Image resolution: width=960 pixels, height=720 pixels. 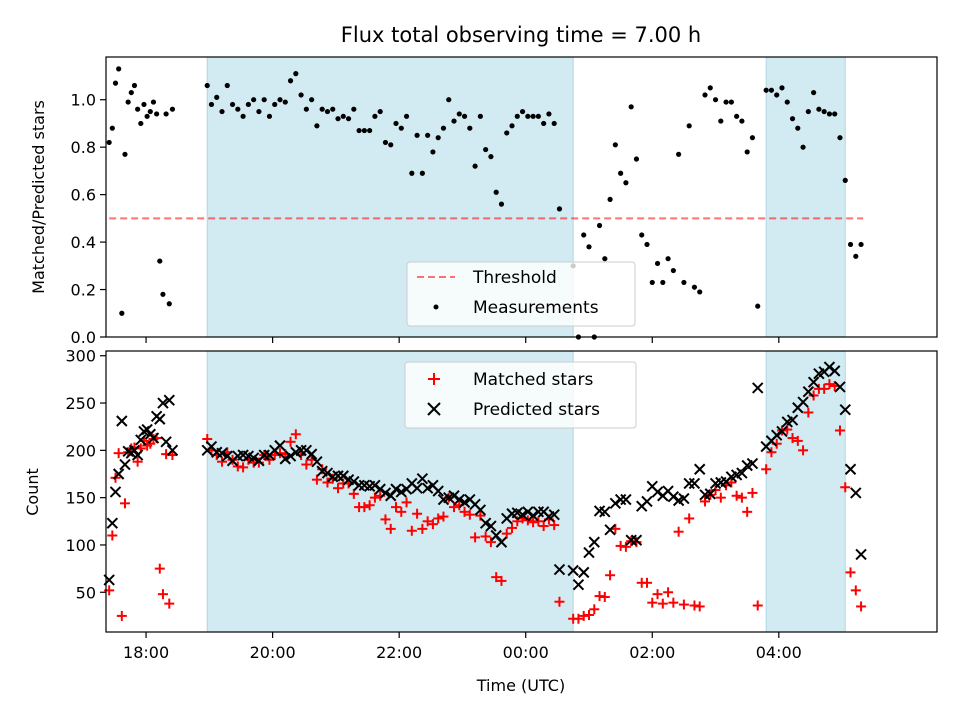 I want to click on x-tick-label: 02:00, so click(x=652, y=652).